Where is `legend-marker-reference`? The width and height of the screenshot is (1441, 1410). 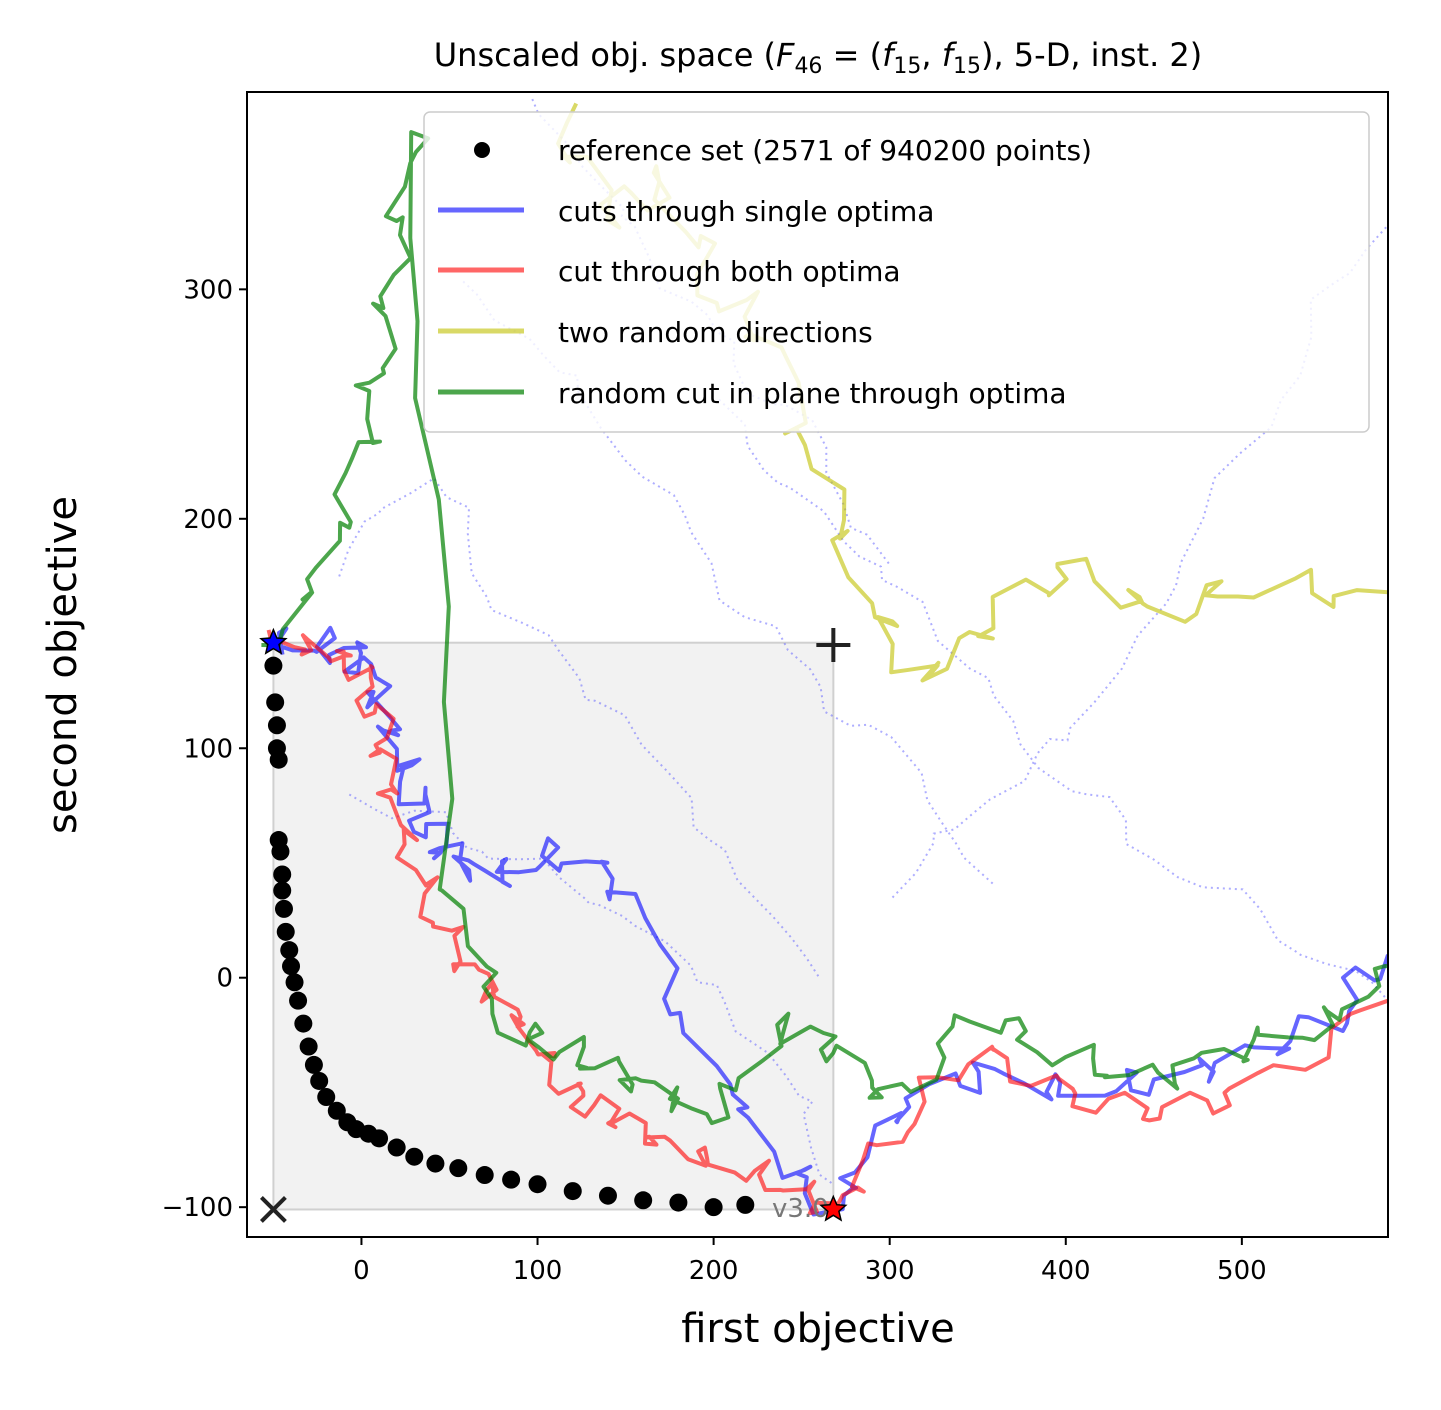 legend-marker-reference is located at coordinates (482, 150).